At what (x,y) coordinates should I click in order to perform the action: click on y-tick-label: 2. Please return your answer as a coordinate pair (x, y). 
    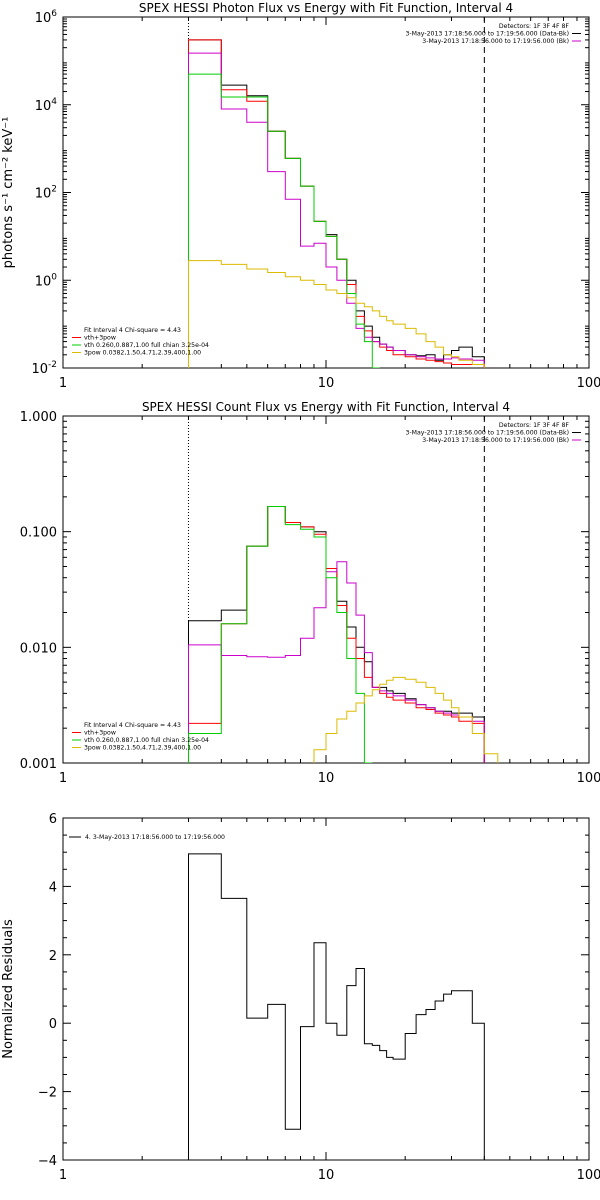
    Looking at the image, I should click on (53, 956).